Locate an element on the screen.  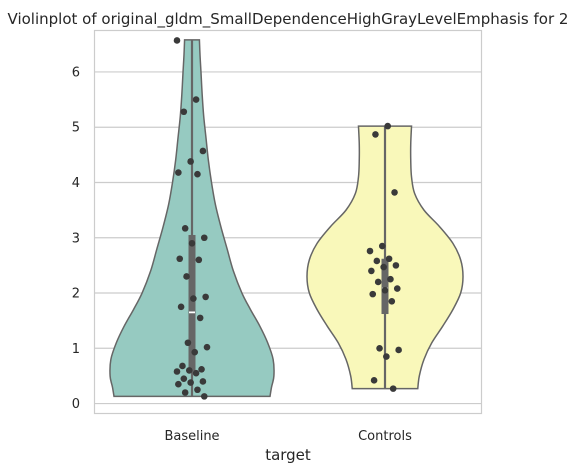
iqr-box-baseline is located at coordinates (192, 303).